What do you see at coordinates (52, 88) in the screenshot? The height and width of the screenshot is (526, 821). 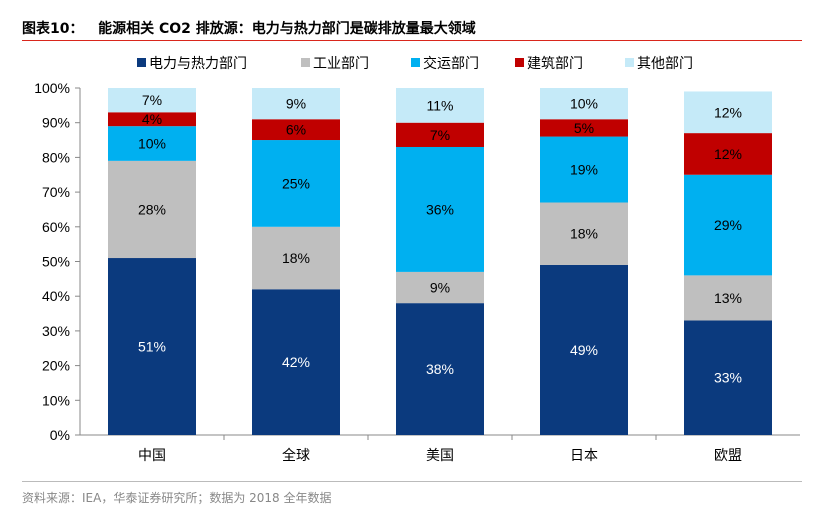 I see `y-tick-label: 100%` at bounding box center [52, 88].